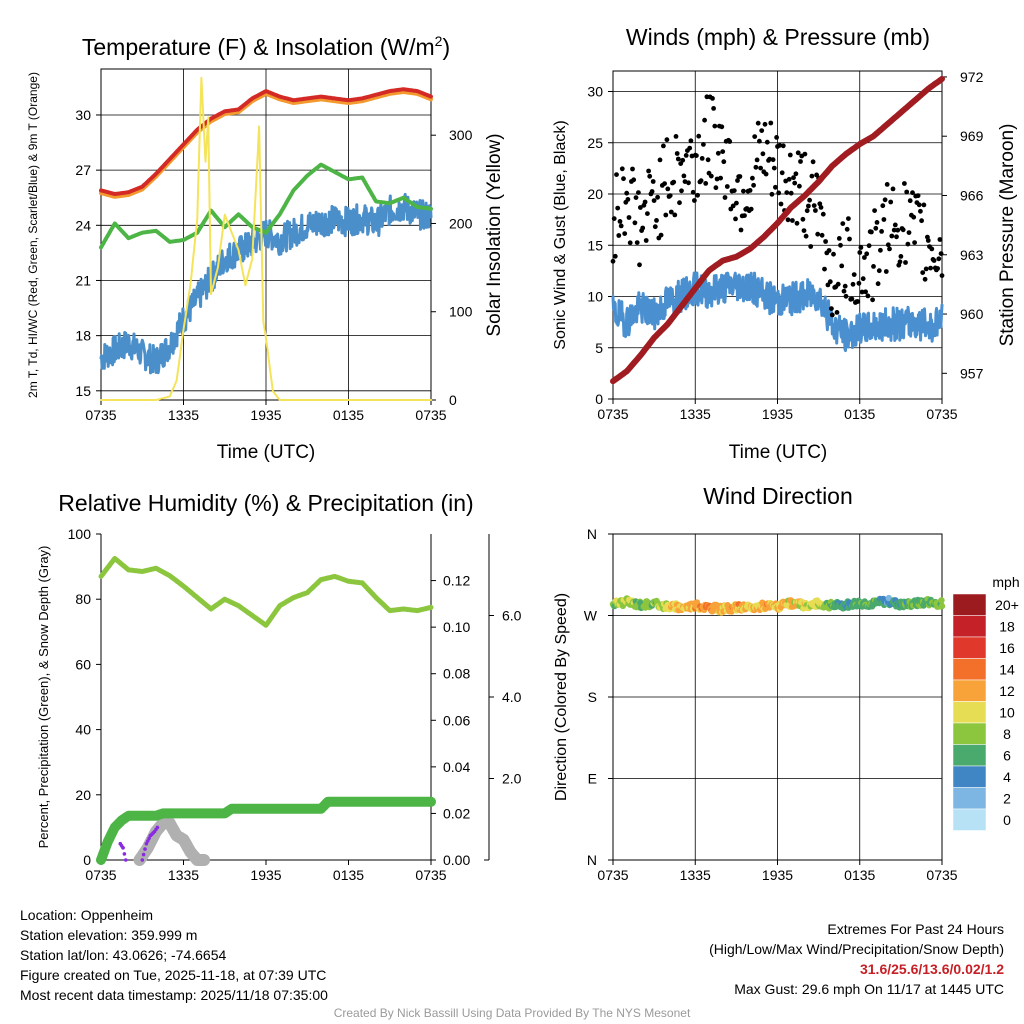 The image size is (1024, 1024). Describe the element at coordinates (461, 312) in the screenshot. I see `solar-y-tick-label: 100` at that location.